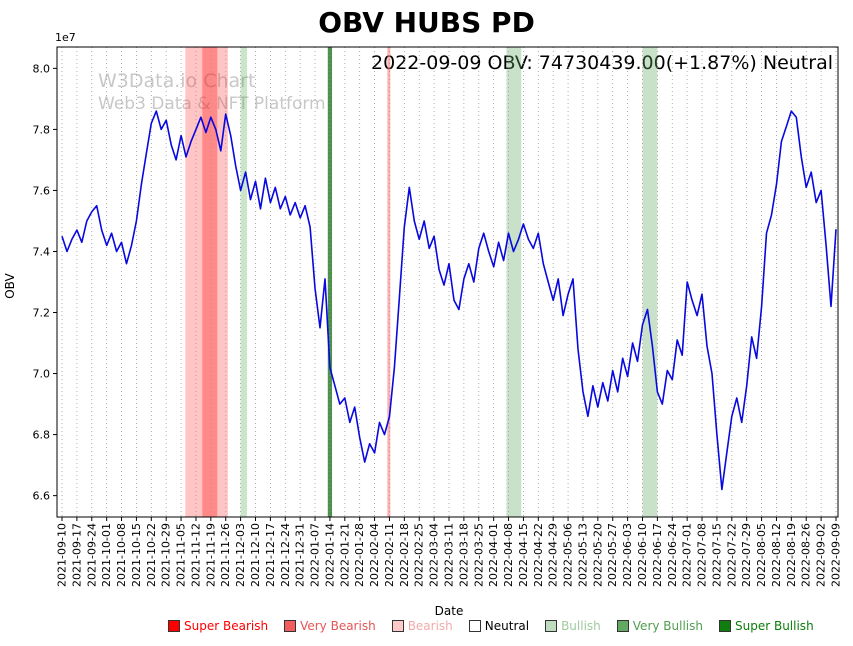 This screenshot has height=646, width=853. Describe the element at coordinates (776, 555) in the screenshot. I see `x-tick-label: 2022-08-12` at that location.